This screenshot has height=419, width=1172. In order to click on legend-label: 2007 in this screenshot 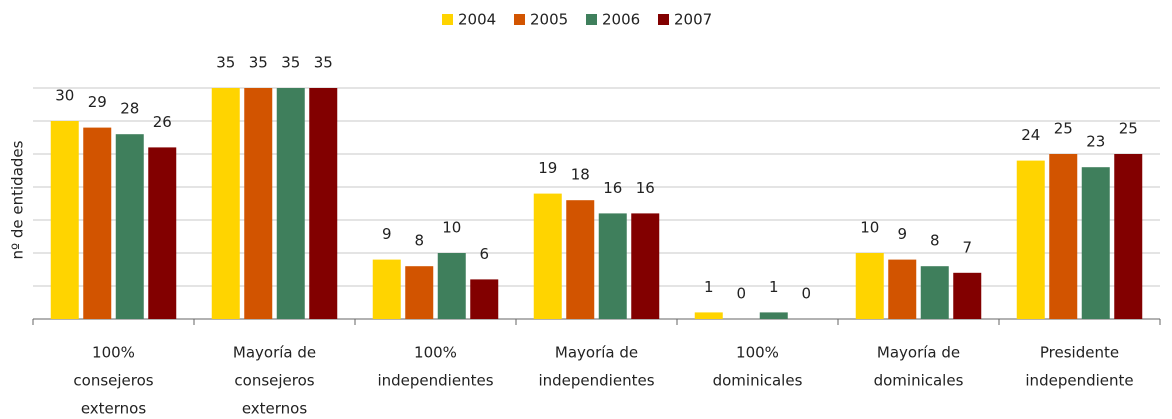, I will do `click(693, 20)`.